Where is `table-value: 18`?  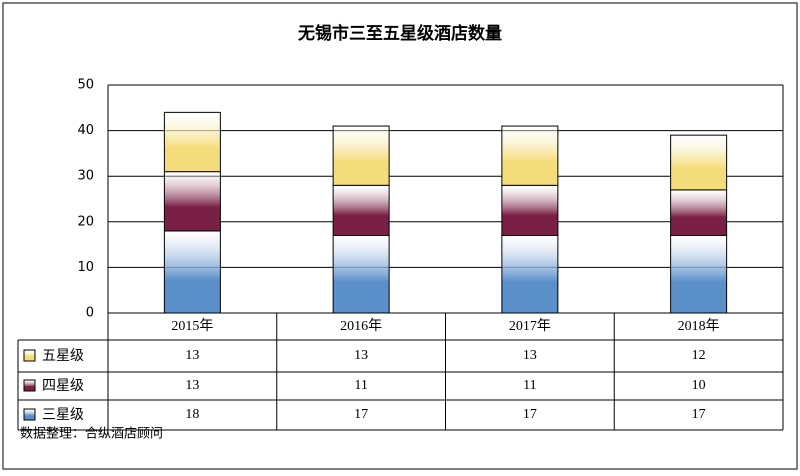
table-value: 18 is located at coordinates (192, 414).